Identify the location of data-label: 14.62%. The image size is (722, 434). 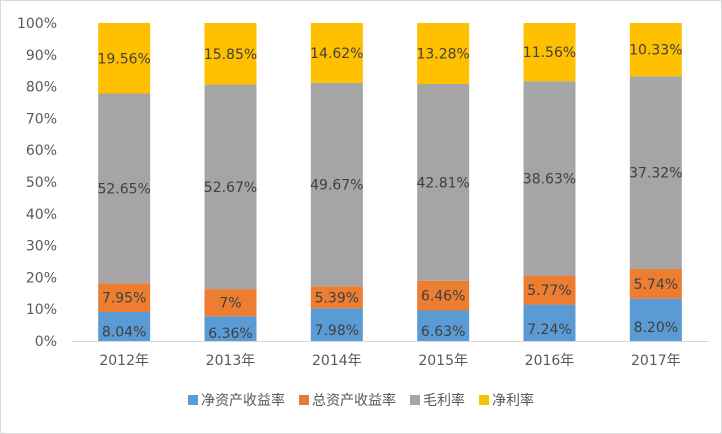
(336, 54).